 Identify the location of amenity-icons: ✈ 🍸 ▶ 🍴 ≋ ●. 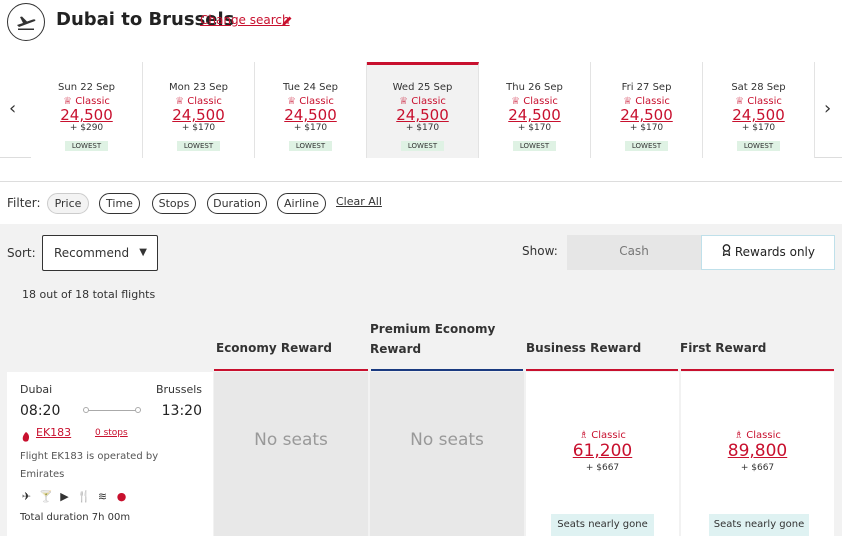
(74, 496).